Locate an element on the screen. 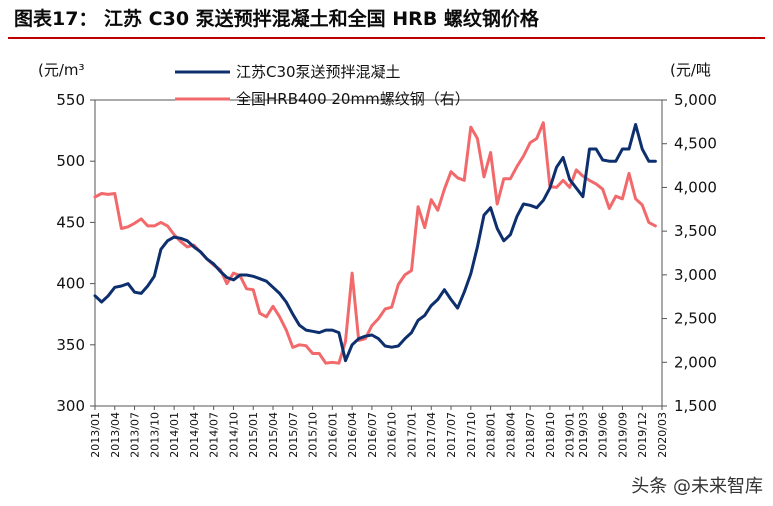  right-tick-label: 2,500 is located at coordinates (695, 319).